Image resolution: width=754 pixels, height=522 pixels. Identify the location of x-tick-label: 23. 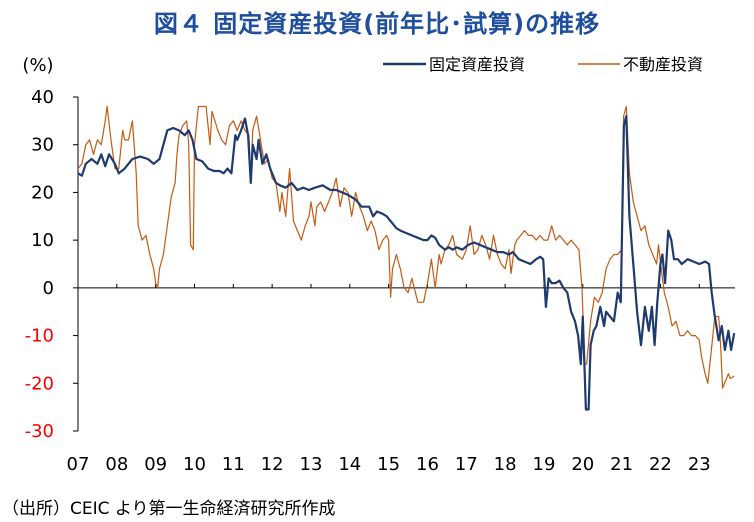
(699, 464).